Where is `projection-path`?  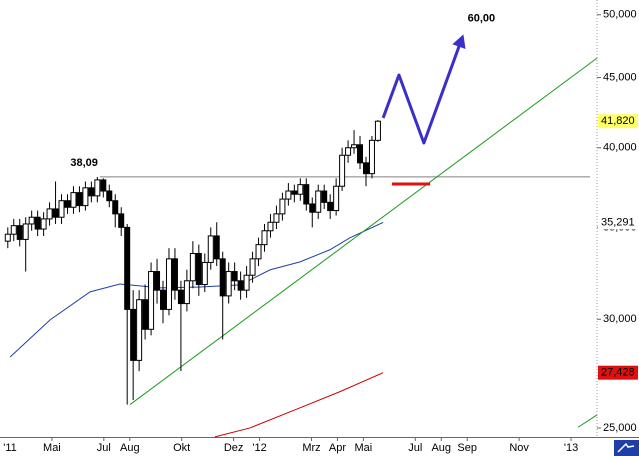
projection-path is located at coordinates (422, 91).